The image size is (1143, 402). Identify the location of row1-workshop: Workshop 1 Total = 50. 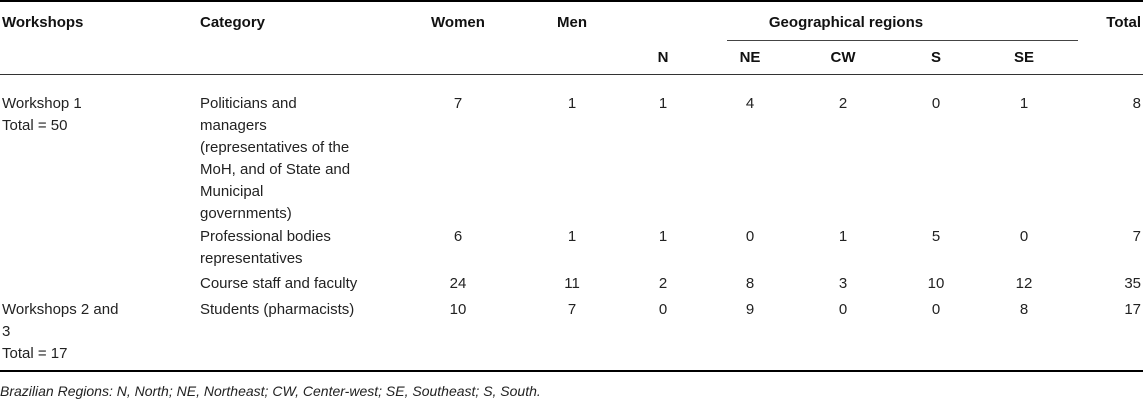
(42, 114).